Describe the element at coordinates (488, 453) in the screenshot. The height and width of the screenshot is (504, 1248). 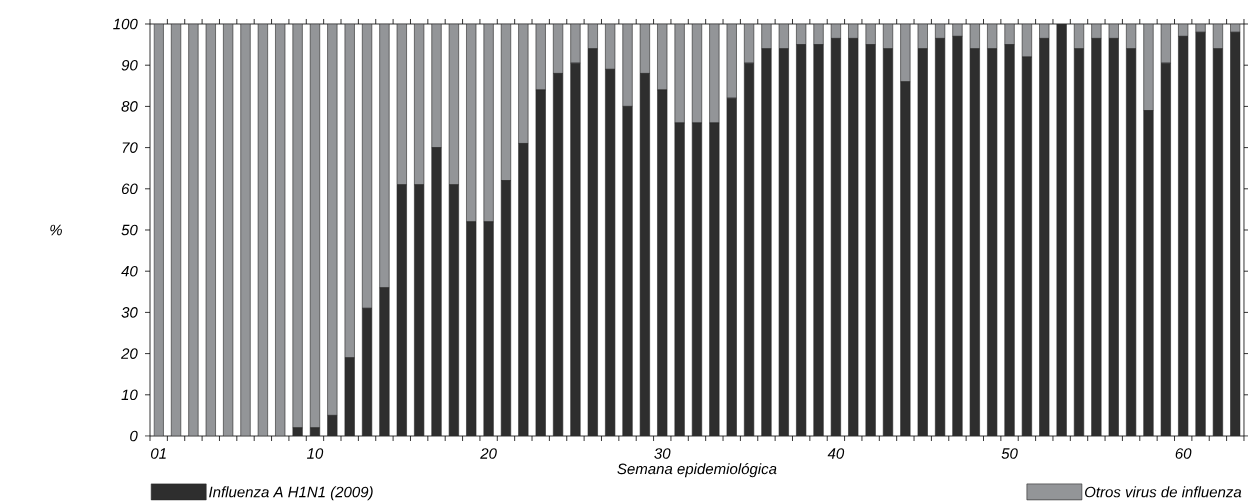
I see `x-tick-label: 20` at that location.